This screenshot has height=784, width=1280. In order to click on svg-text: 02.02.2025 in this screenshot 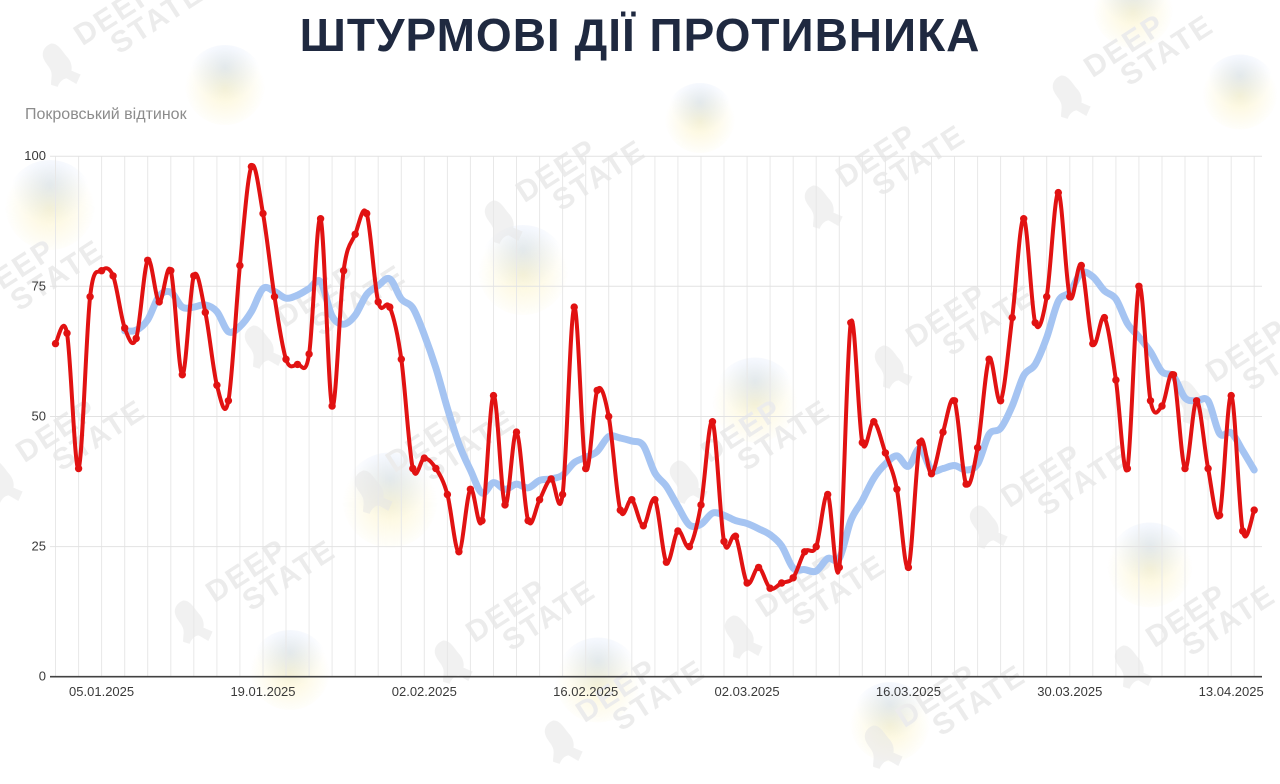, I will do `click(424, 691)`.